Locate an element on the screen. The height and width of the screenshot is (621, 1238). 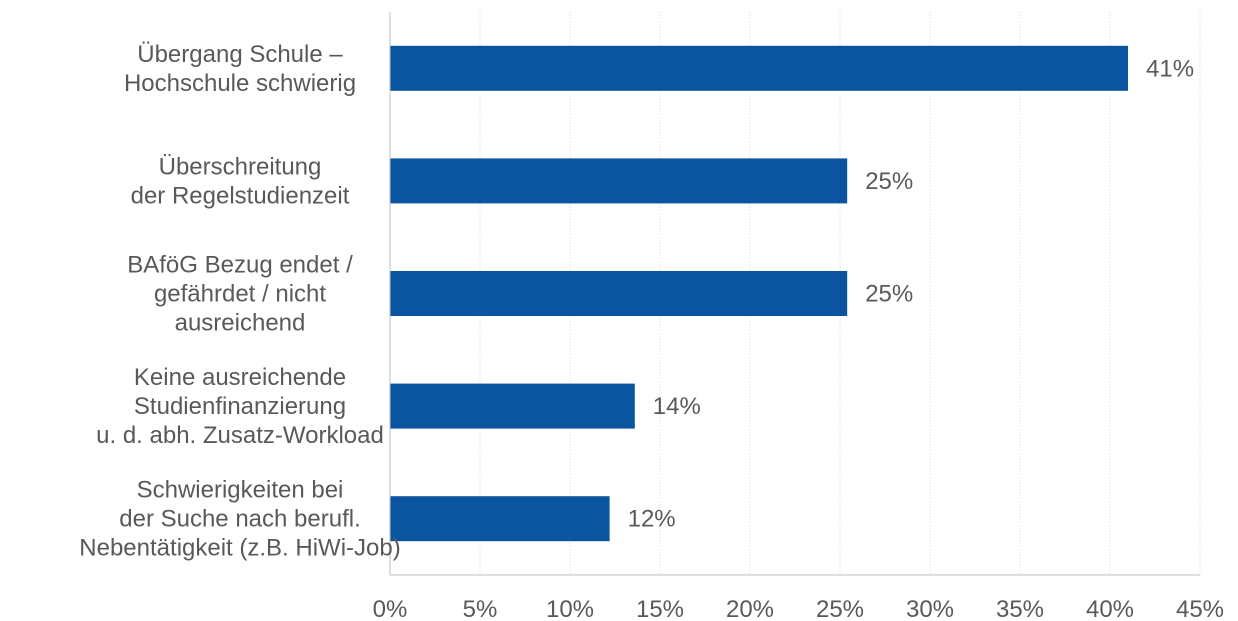
x-tick-label: 10% is located at coordinates (570, 608).